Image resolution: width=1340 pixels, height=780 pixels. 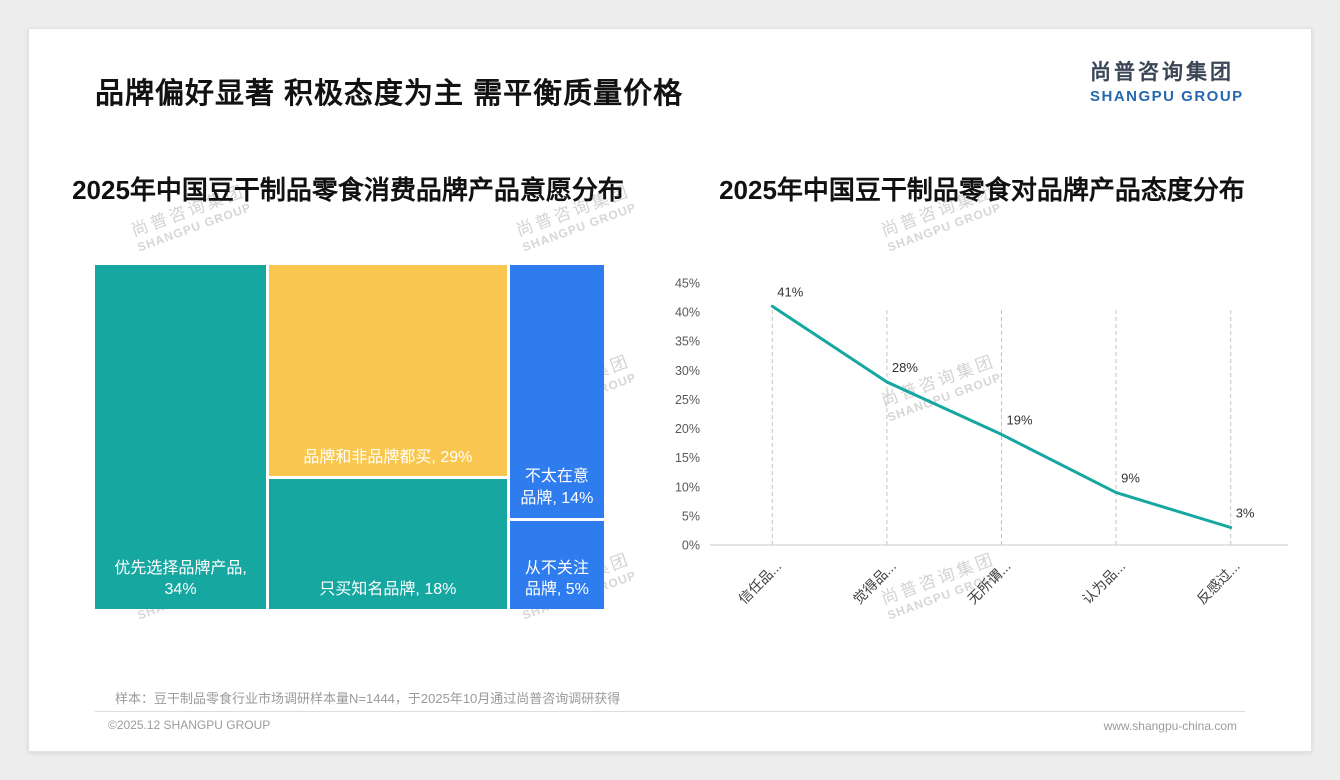 What do you see at coordinates (691, 546) in the screenshot?
I see `y-tick-label: 0%` at bounding box center [691, 546].